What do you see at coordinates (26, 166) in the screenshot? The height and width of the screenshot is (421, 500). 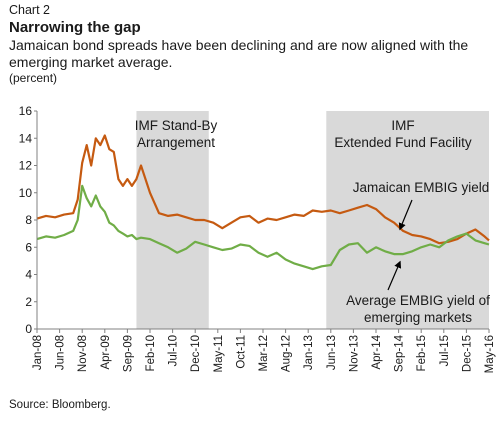 I see `y-tick-label: 12` at bounding box center [26, 166].